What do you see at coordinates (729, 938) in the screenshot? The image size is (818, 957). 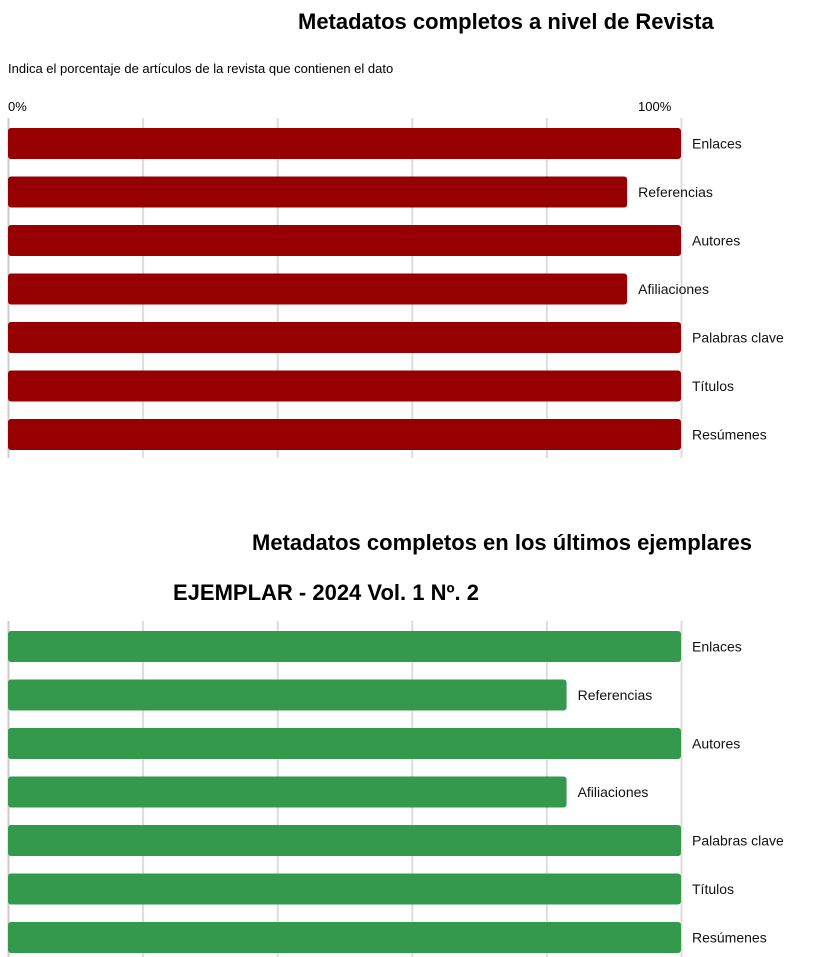 I see `bar-label-1-6: Resúmenes` at bounding box center [729, 938].